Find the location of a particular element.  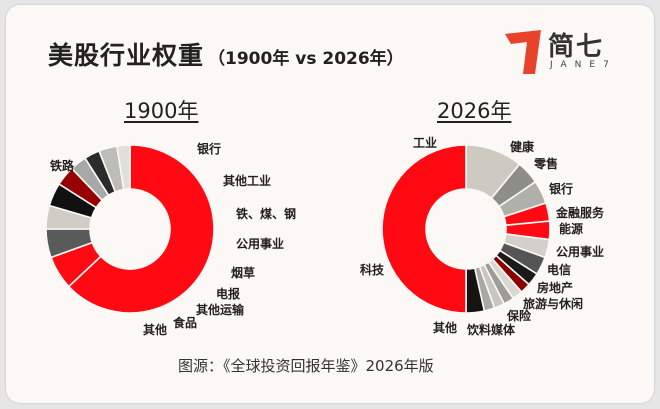

slice-label-1-10: 保险 is located at coordinates (519, 315).